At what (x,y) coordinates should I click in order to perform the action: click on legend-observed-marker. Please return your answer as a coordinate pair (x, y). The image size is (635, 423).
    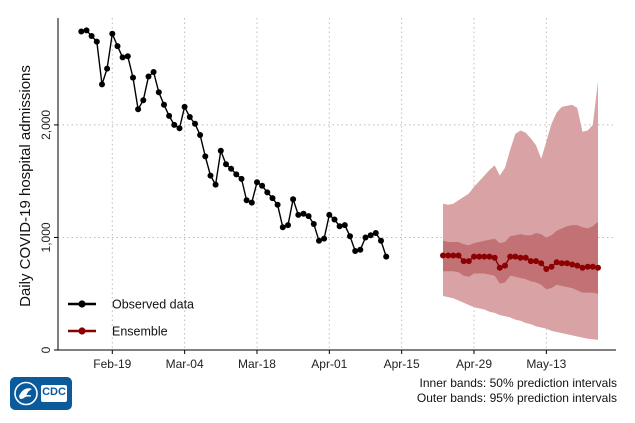
    Looking at the image, I should click on (82, 304).